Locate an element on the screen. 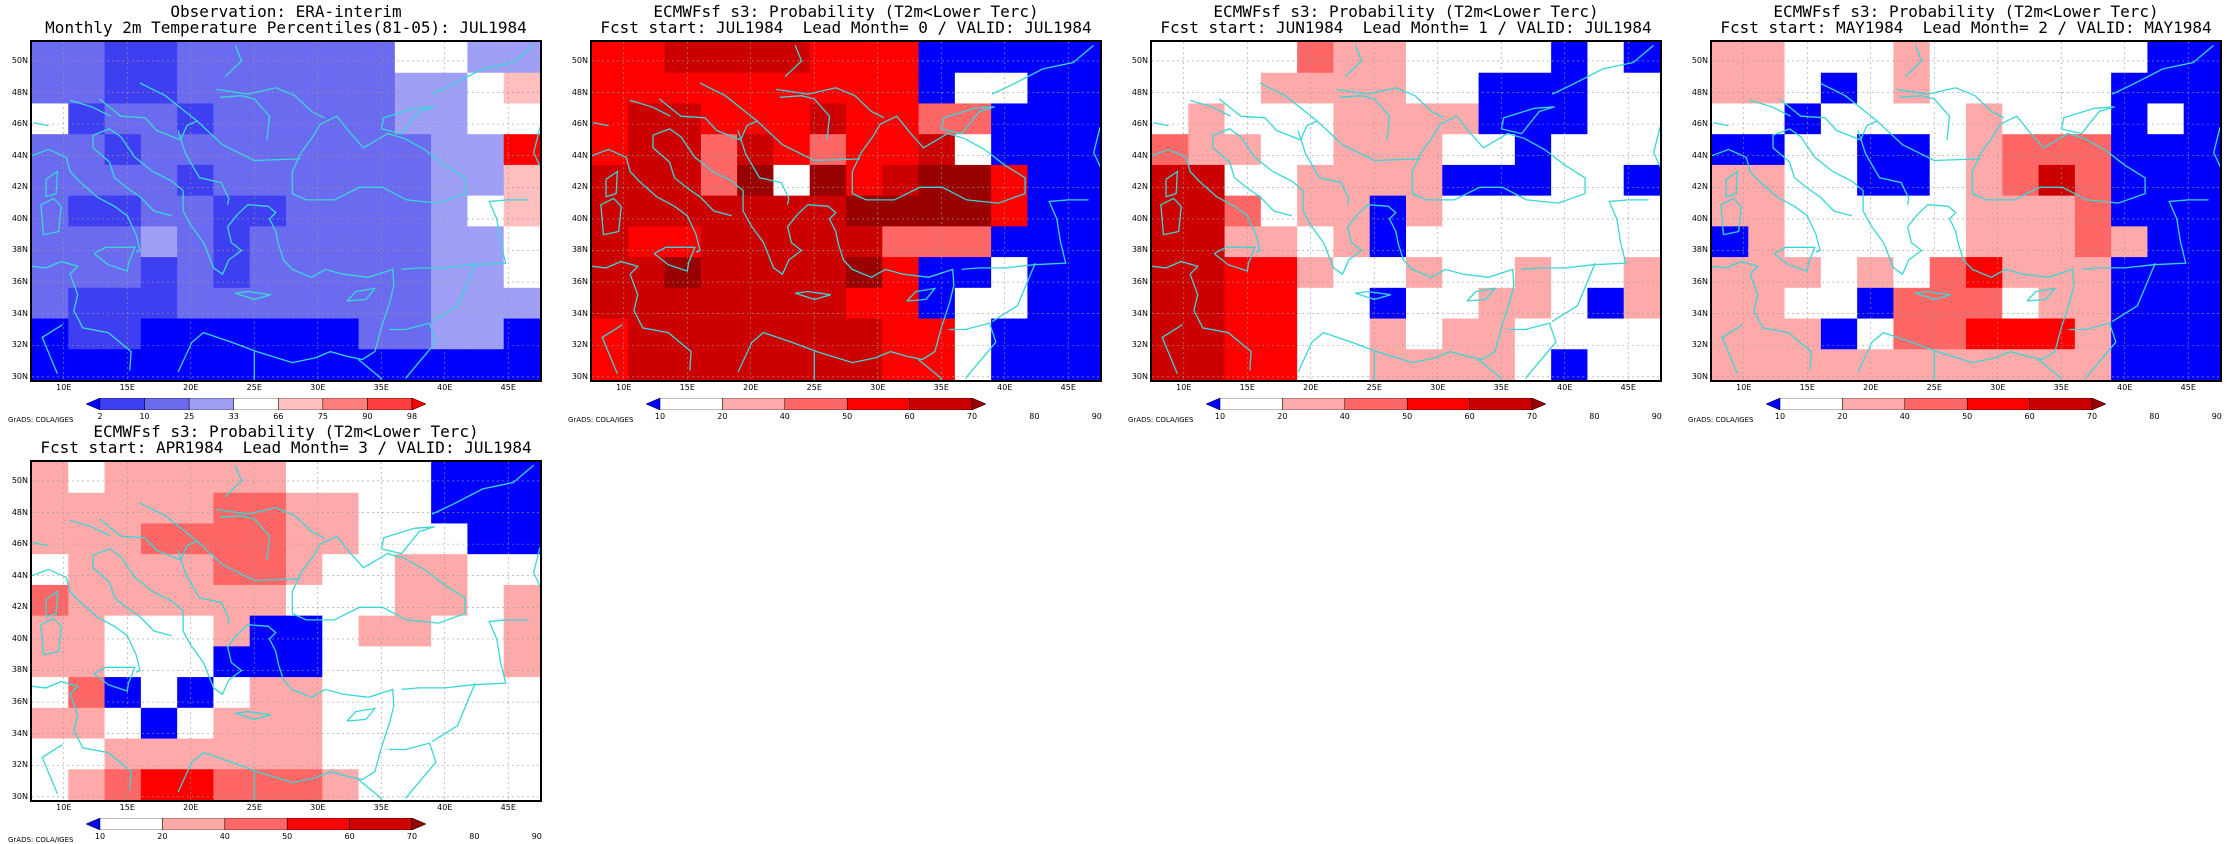 This screenshot has width=2240, height=844. x-tick-label: 10E is located at coordinates (624, 387).